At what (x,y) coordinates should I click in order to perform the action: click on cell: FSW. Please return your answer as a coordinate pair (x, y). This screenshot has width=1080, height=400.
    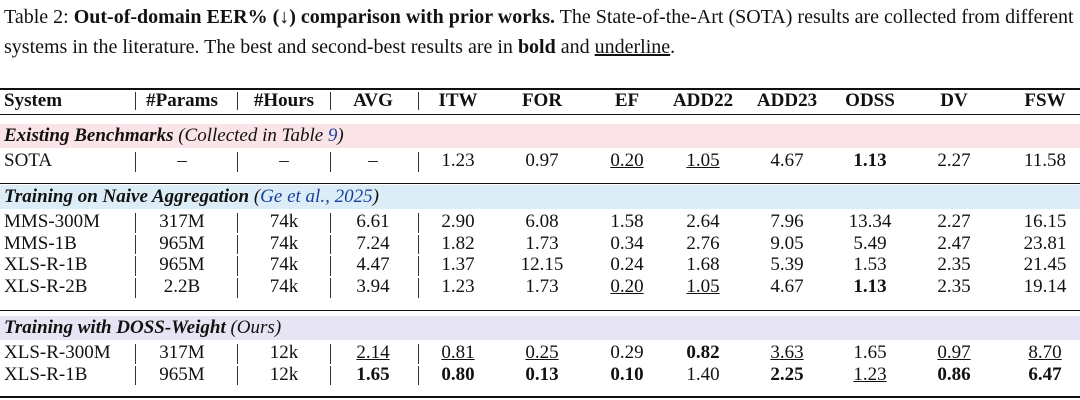
    Looking at the image, I should click on (1045, 100).